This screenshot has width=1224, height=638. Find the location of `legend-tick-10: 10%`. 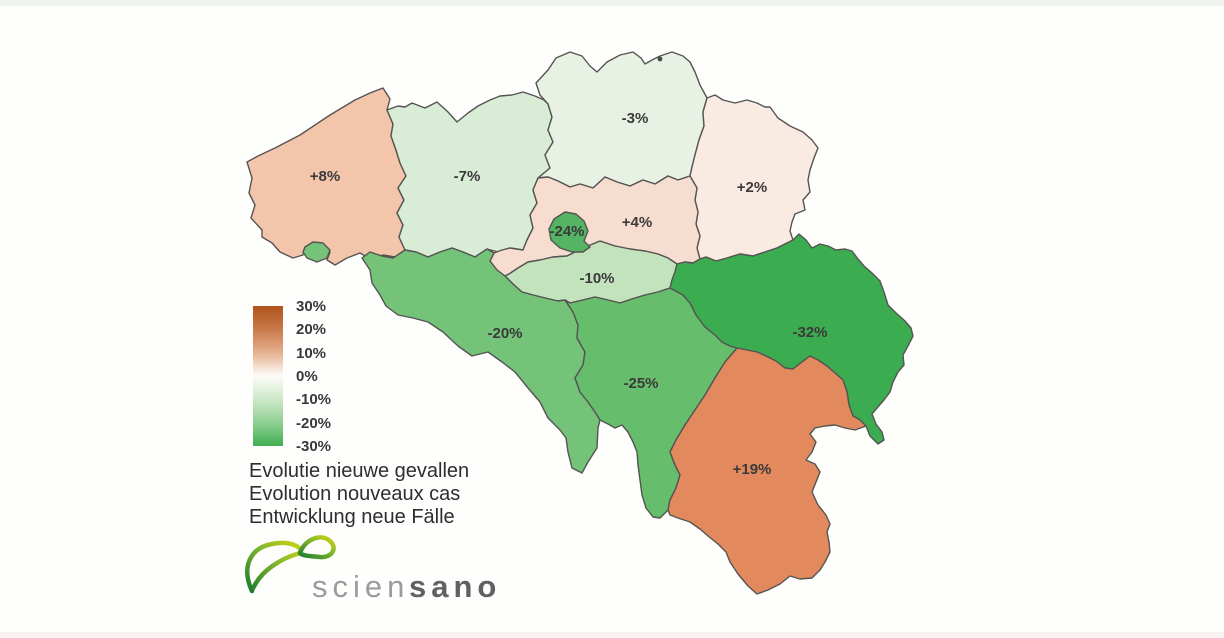

legend-tick-10: 10% is located at coordinates (311, 353).